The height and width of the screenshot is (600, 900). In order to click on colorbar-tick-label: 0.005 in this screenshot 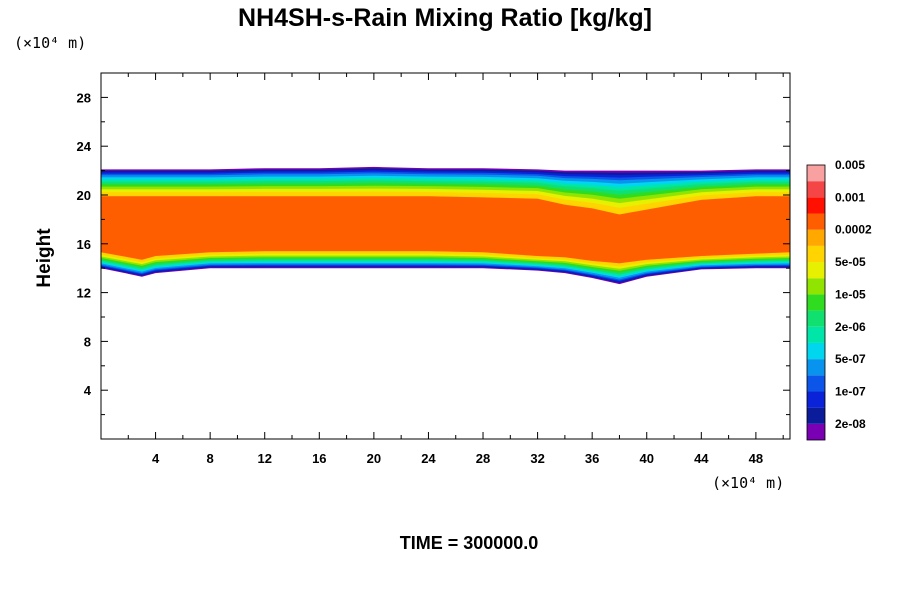, I will do `click(850, 165)`.